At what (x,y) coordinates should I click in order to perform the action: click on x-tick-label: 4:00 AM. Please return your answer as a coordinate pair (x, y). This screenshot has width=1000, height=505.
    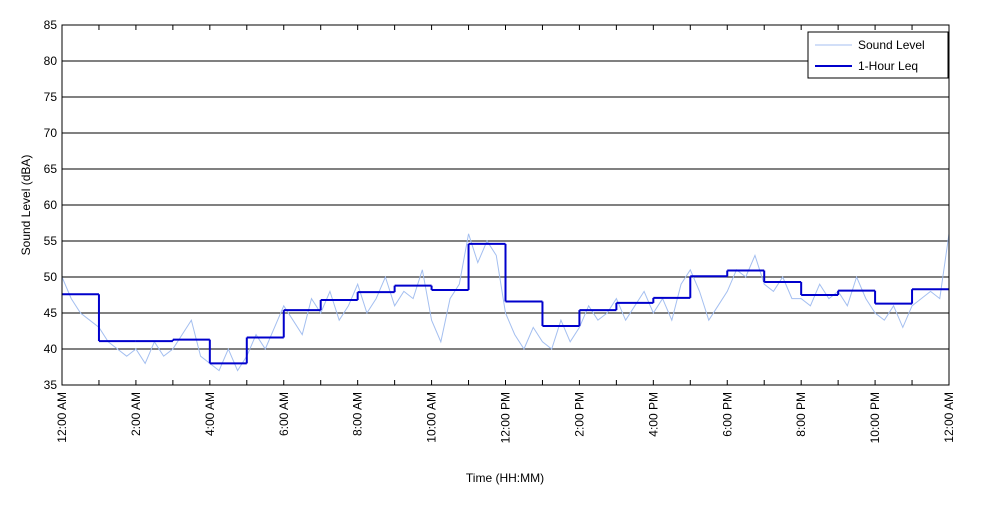
    Looking at the image, I should click on (210, 414).